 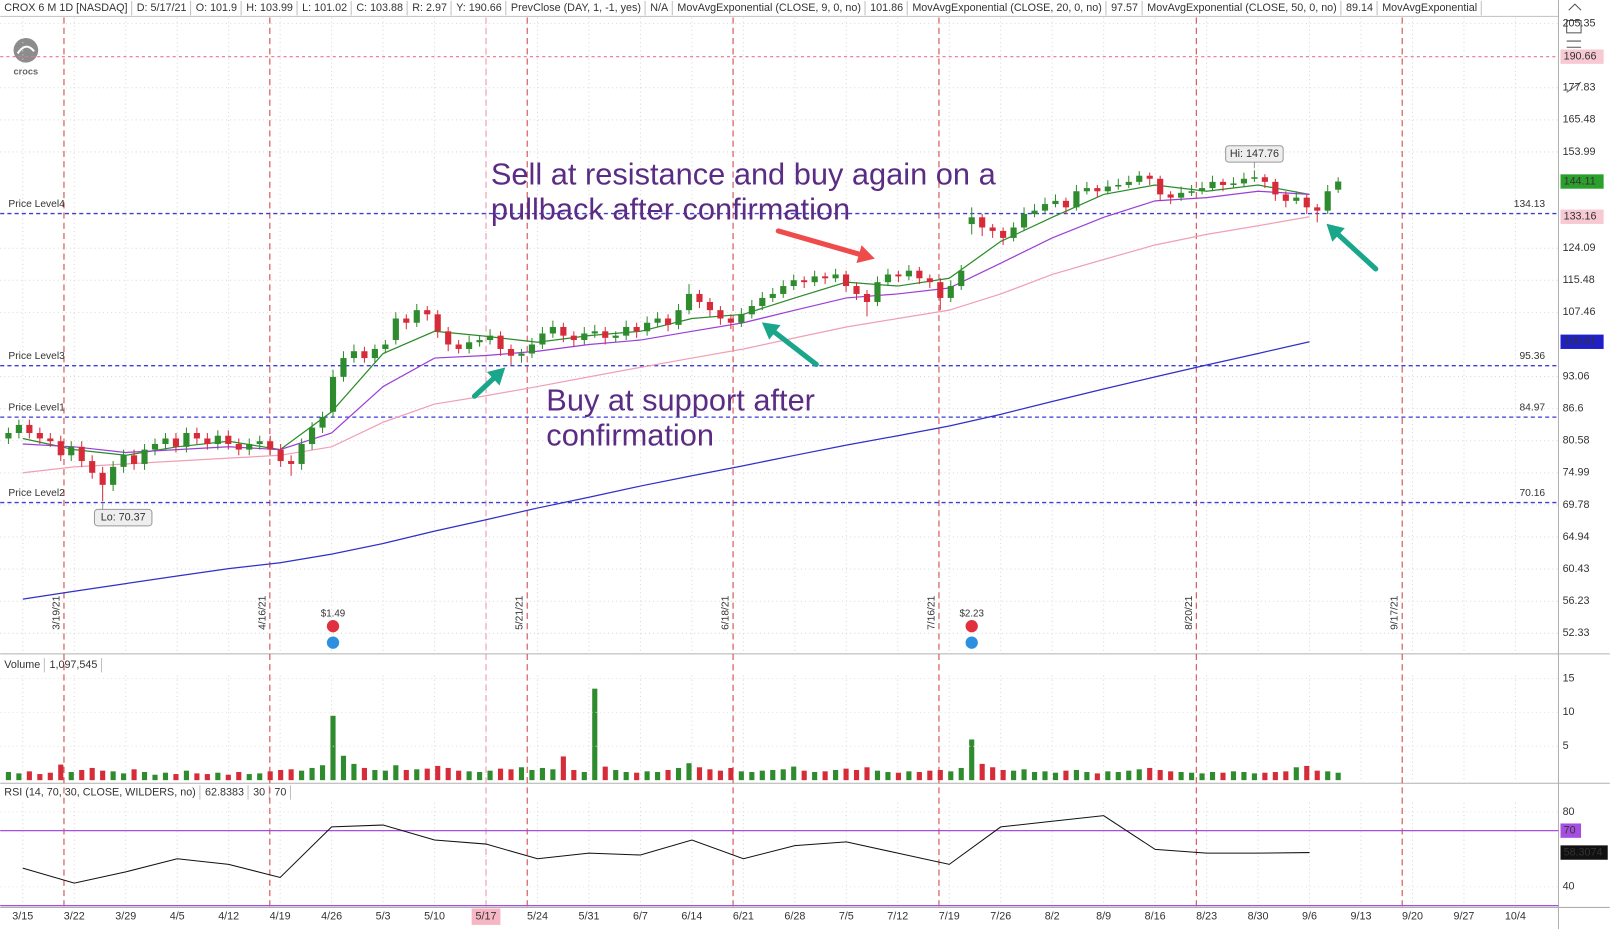 What do you see at coordinates (379, 8) in the screenshot?
I see `header-item: C: 103.88` at bounding box center [379, 8].